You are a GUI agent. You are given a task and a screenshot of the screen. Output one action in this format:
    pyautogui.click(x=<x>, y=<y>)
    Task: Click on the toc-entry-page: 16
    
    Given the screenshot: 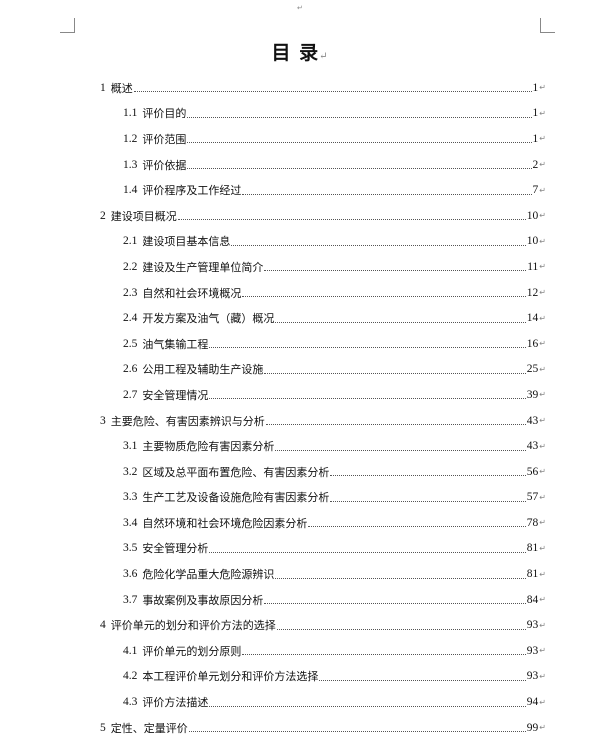 What is the action you would take?
    pyautogui.click(x=532, y=343)
    